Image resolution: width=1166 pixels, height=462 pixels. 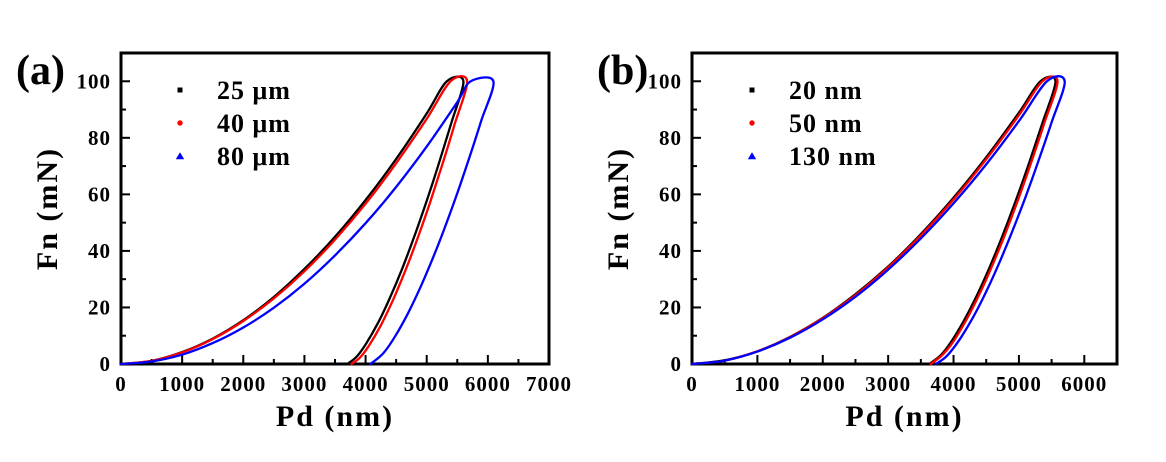 I want to click on legend-label: 40 μm, so click(x=254, y=123).